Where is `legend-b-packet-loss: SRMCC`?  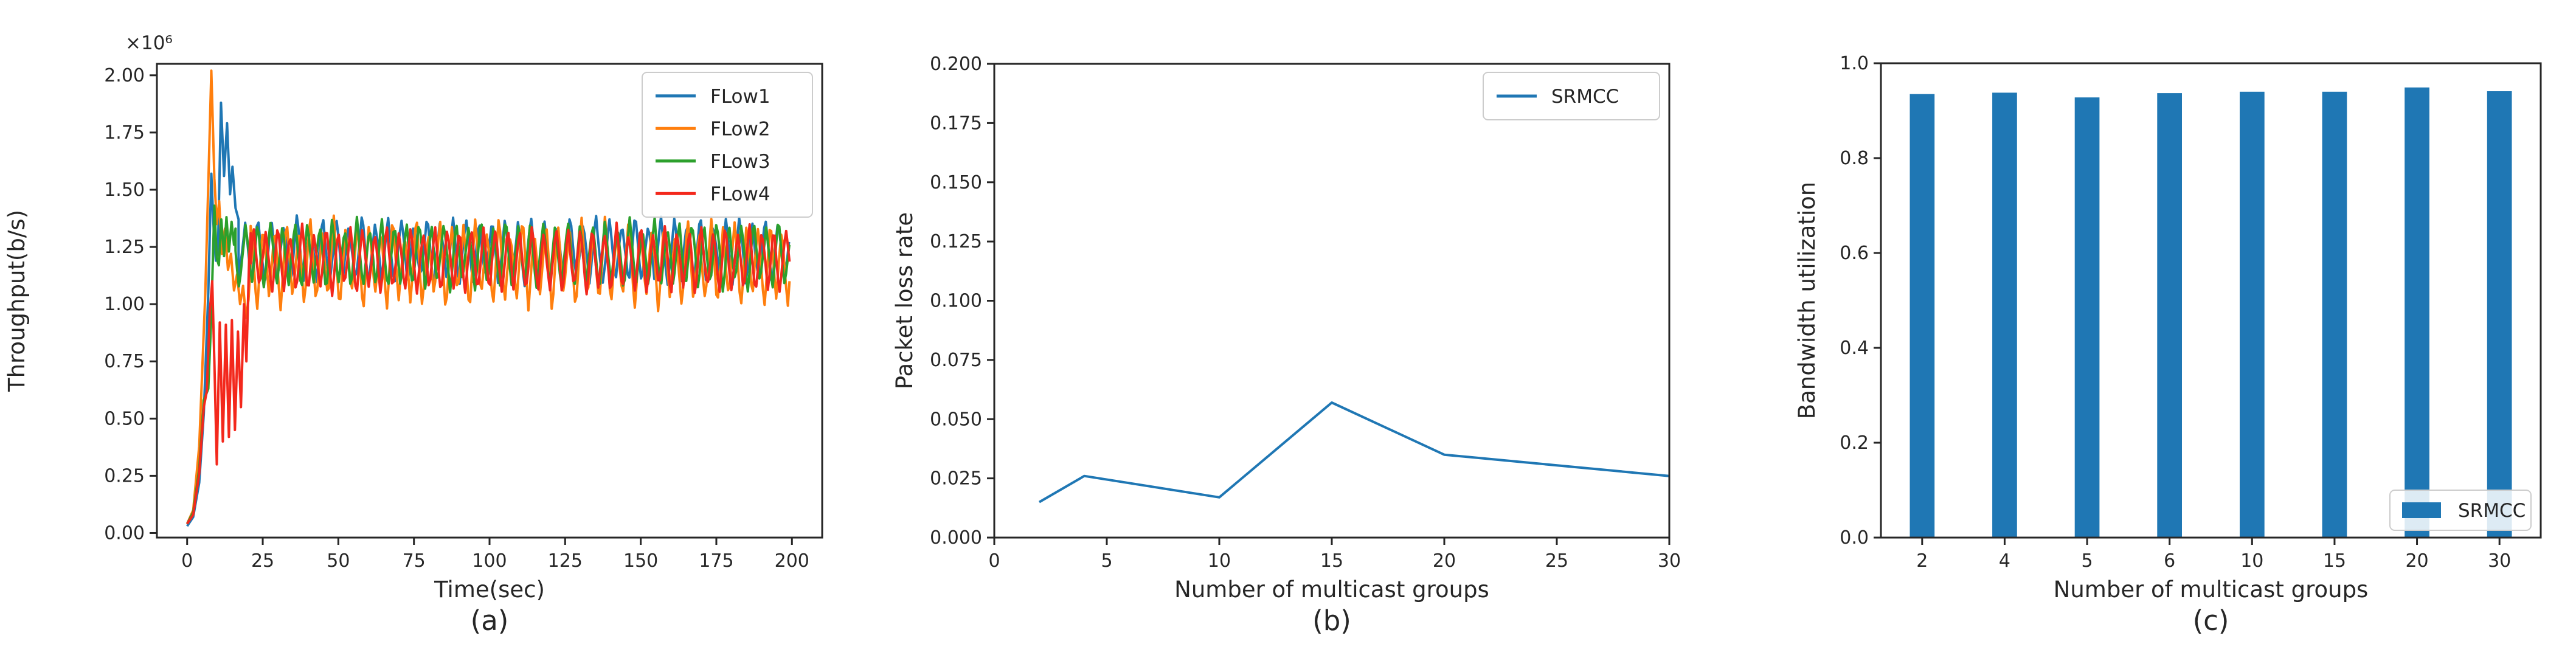
legend-b-packet-loss: SRMCC is located at coordinates (1571, 96).